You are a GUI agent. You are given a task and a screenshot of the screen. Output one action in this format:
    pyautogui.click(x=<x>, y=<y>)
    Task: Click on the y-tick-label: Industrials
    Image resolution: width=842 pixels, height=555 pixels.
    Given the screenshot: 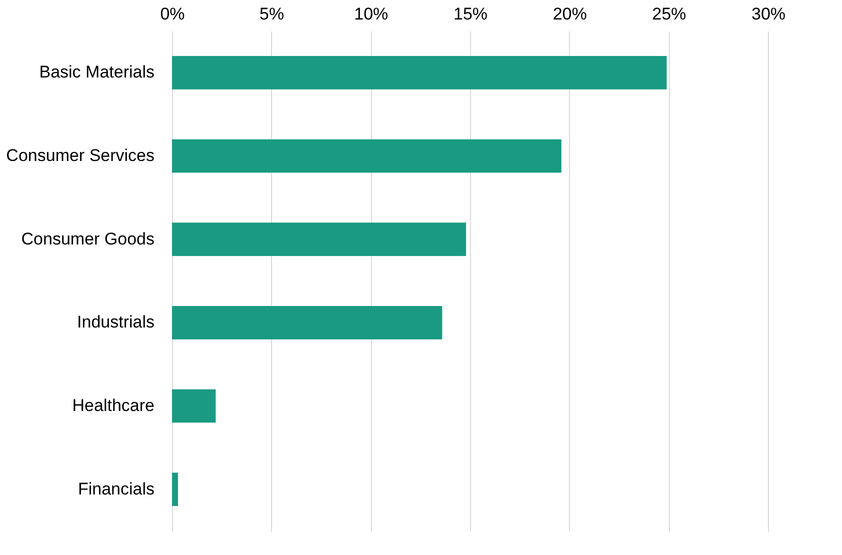 What is the action you would take?
    pyautogui.click(x=115, y=322)
    